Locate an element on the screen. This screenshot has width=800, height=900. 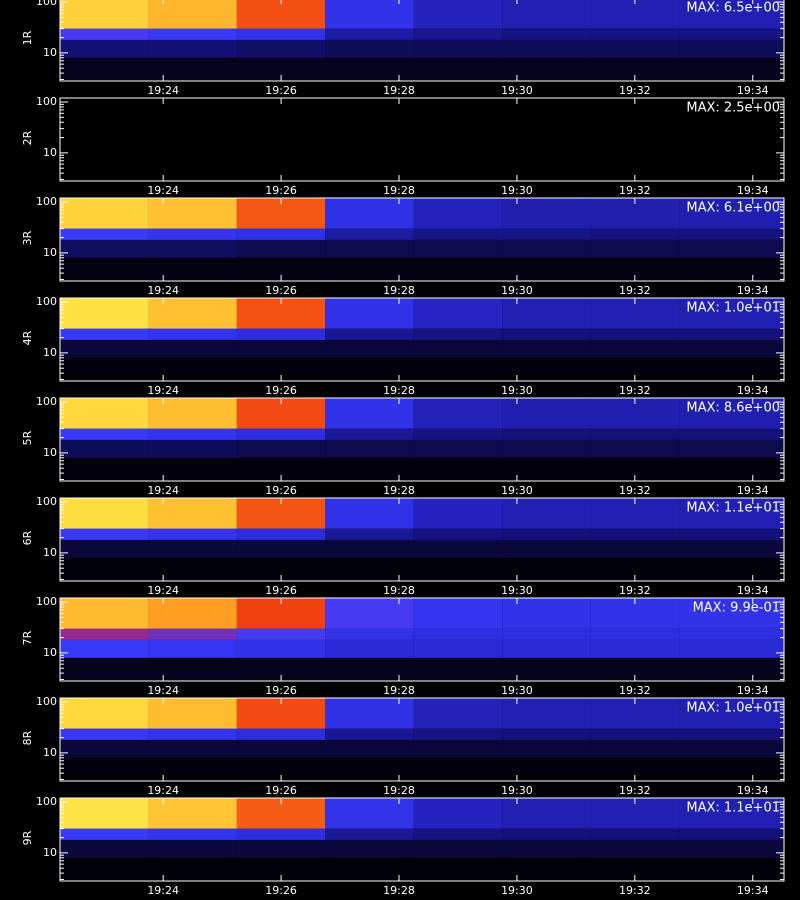
max-annotation: MAX: 6.1e+00 is located at coordinates (733, 208).